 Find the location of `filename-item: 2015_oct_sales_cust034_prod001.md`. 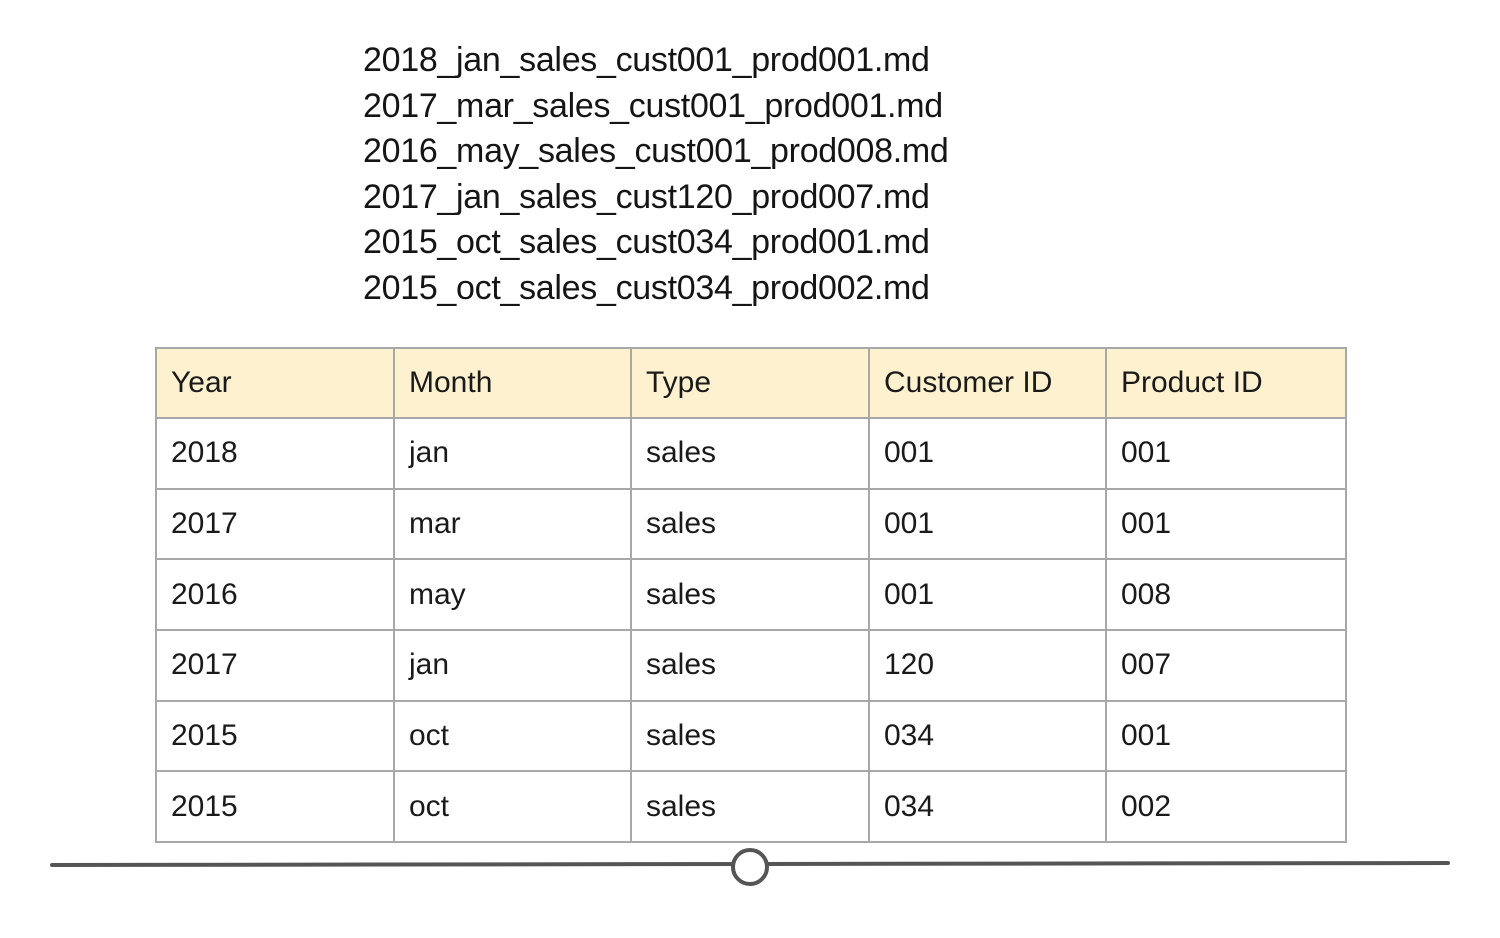

filename-item: 2015_oct_sales_cust034_prod001.md is located at coordinates (646, 242).